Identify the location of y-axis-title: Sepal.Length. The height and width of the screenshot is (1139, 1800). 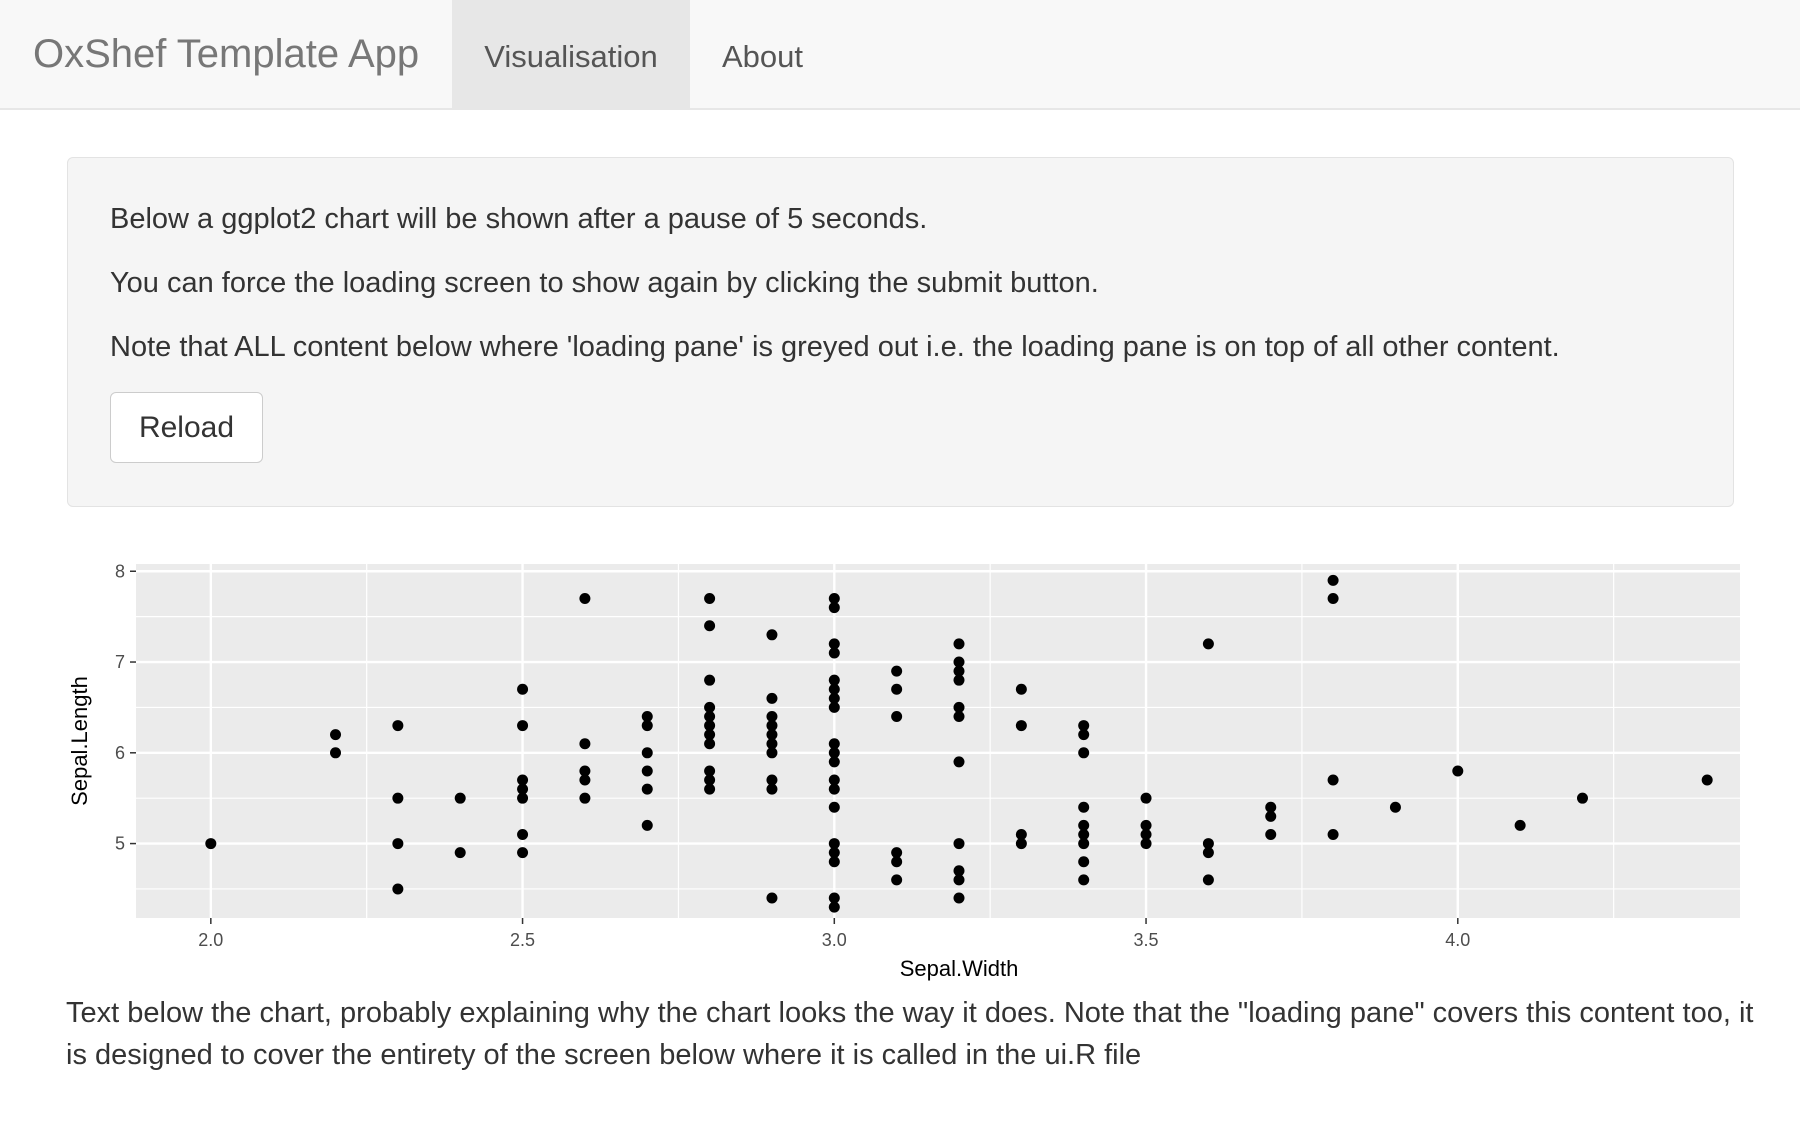
(79, 741).